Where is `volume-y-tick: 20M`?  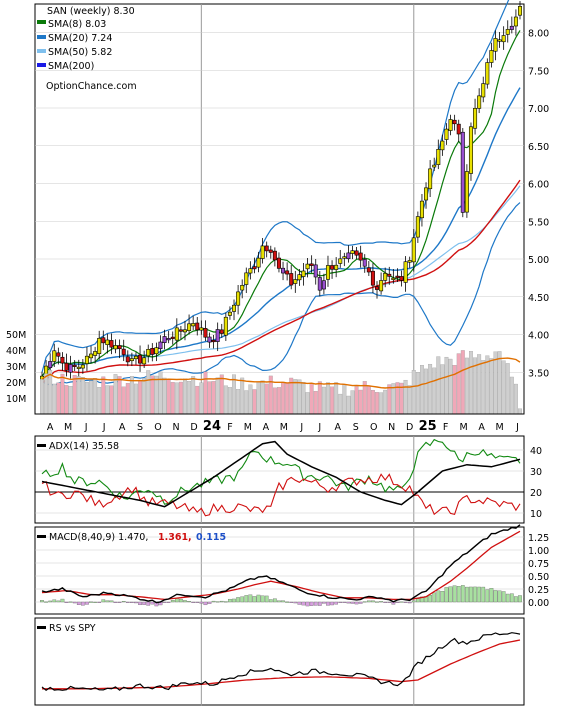 volume-y-tick: 20M is located at coordinates (16, 383).